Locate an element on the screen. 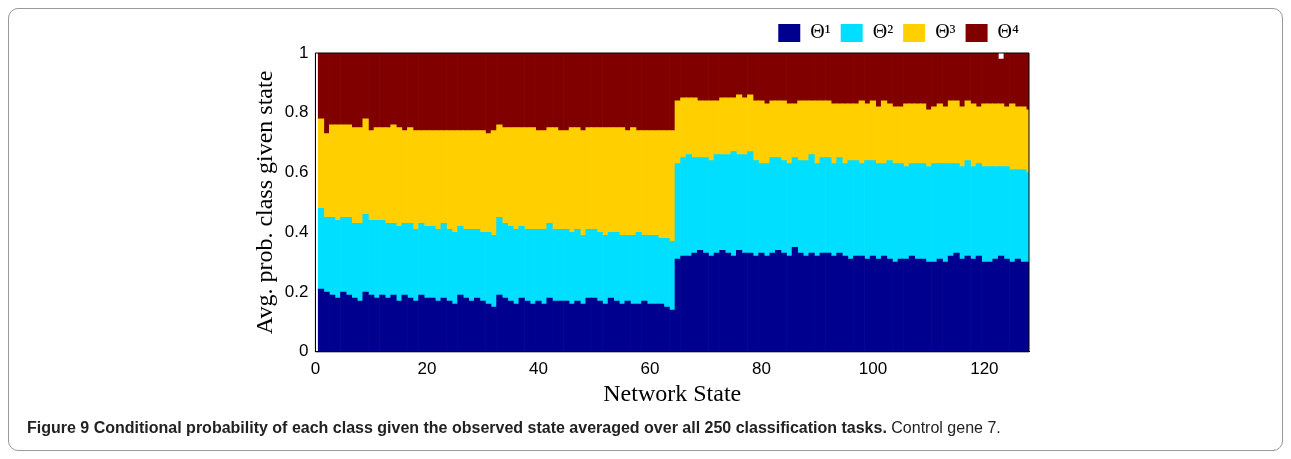 Image resolution: width=1291 pixels, height=459 pixels. legend-label: Θ⁴ is located at coordinates (1008, 31).